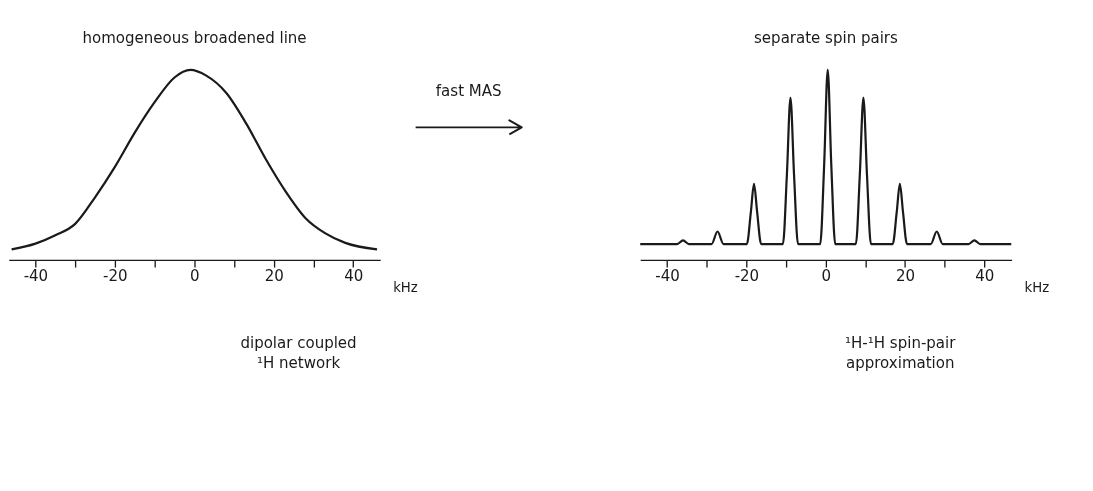  Describe the element at coordinates (298, 353) in the screenshot. I see `text: dipolar coupled ¹H network` at that location.